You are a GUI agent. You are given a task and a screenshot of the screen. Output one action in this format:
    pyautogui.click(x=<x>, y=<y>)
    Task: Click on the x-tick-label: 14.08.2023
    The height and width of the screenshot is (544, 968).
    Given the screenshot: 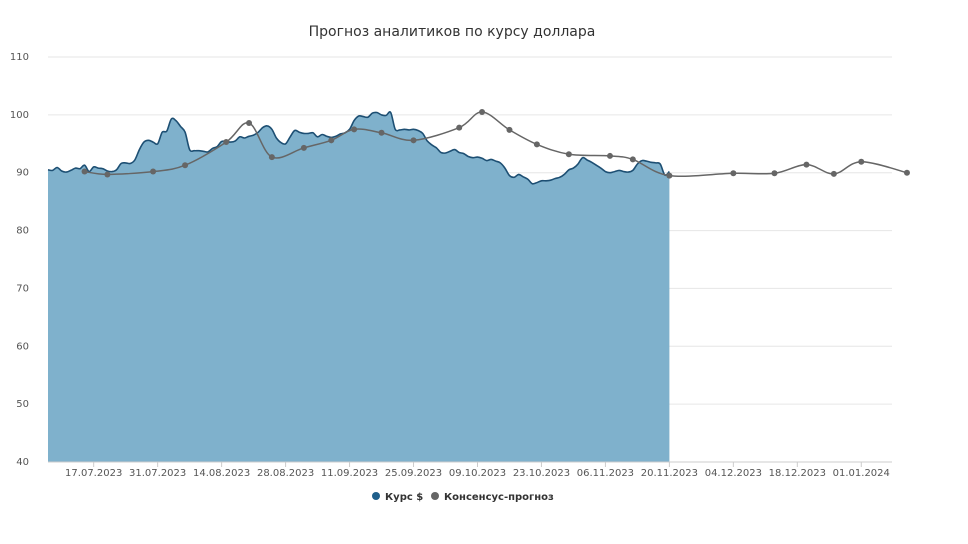 What is the action you would take?
    pyautogui.click(x=221, y=473)
    